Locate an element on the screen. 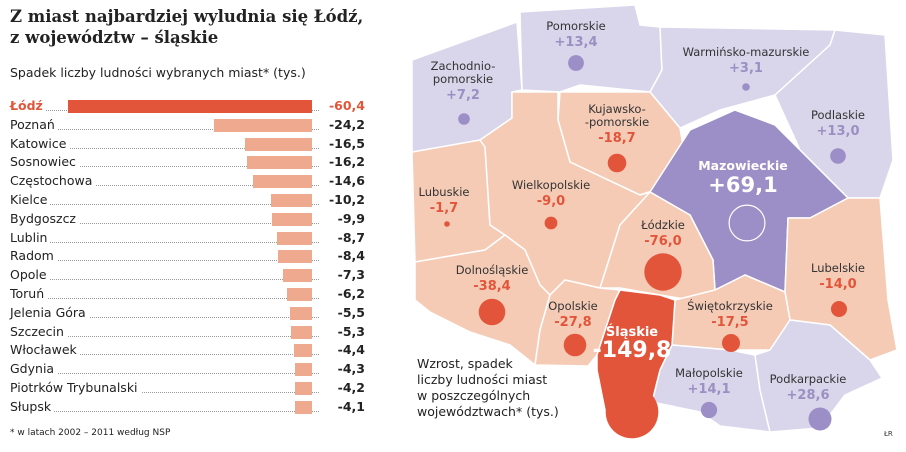 This screenshot has width=906, height=452. bar-row: Lublin -8,7 is located at coordinates (187, 237).